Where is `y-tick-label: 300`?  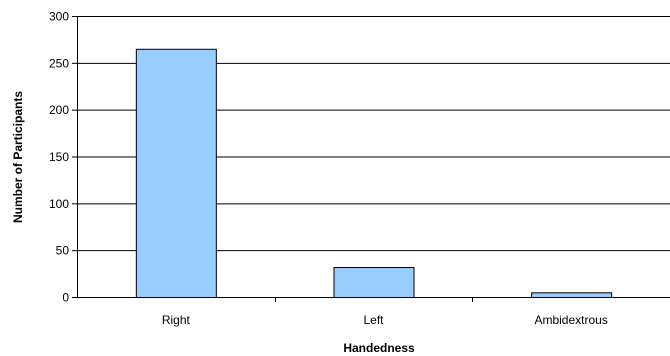 y-tick-label: 300 is located at coordinates (59, 17).